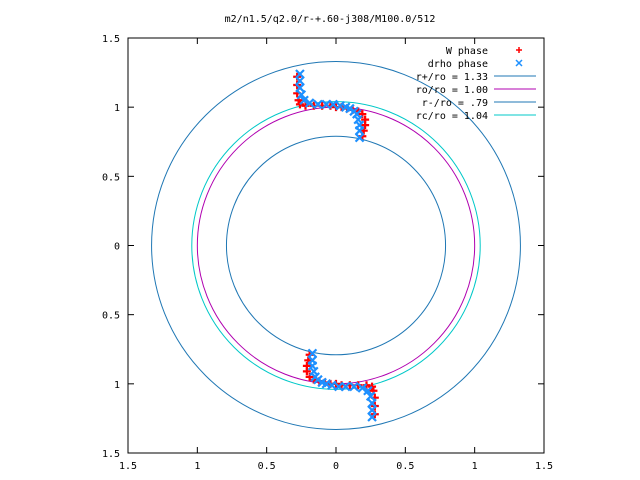 This screenshot has width=640, height=480. What do you see at coordinates (458, 64) in the screenshot?
I see `legend-label: drho phase` at bounding box center [458, 64].